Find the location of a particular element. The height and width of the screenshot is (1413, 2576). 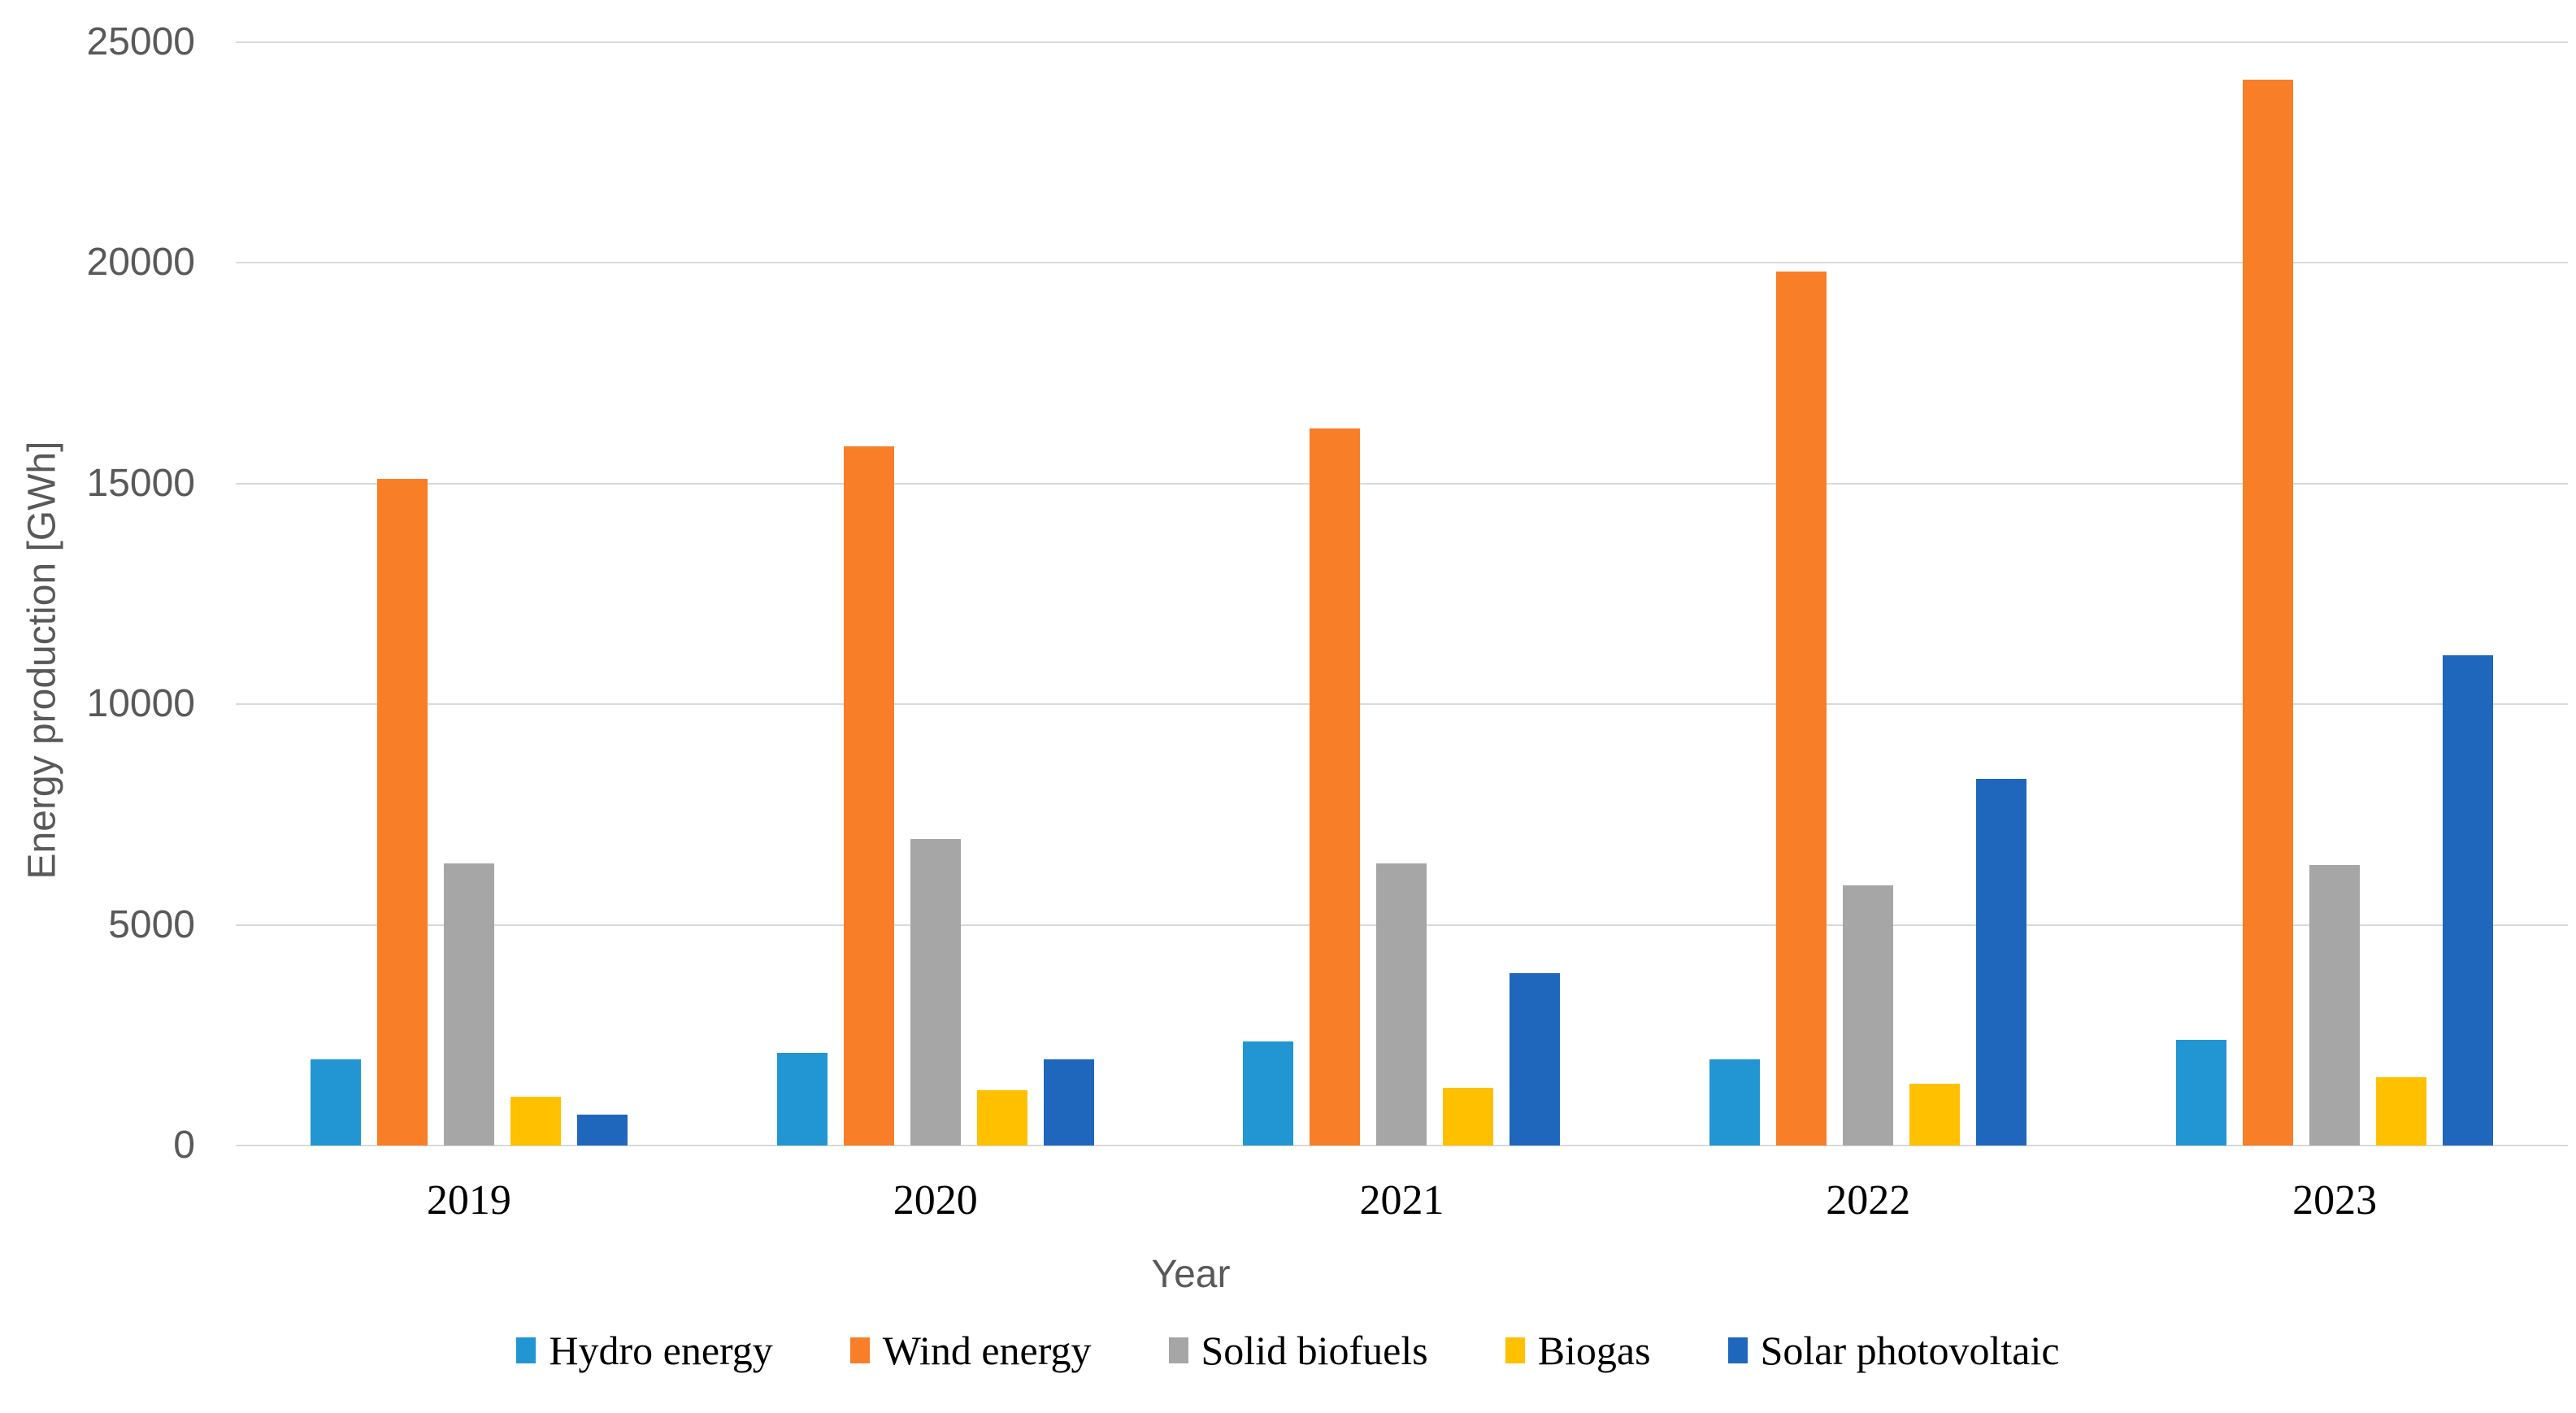

y-tick-label-0: 0 is located at coordinates (184, 1145).